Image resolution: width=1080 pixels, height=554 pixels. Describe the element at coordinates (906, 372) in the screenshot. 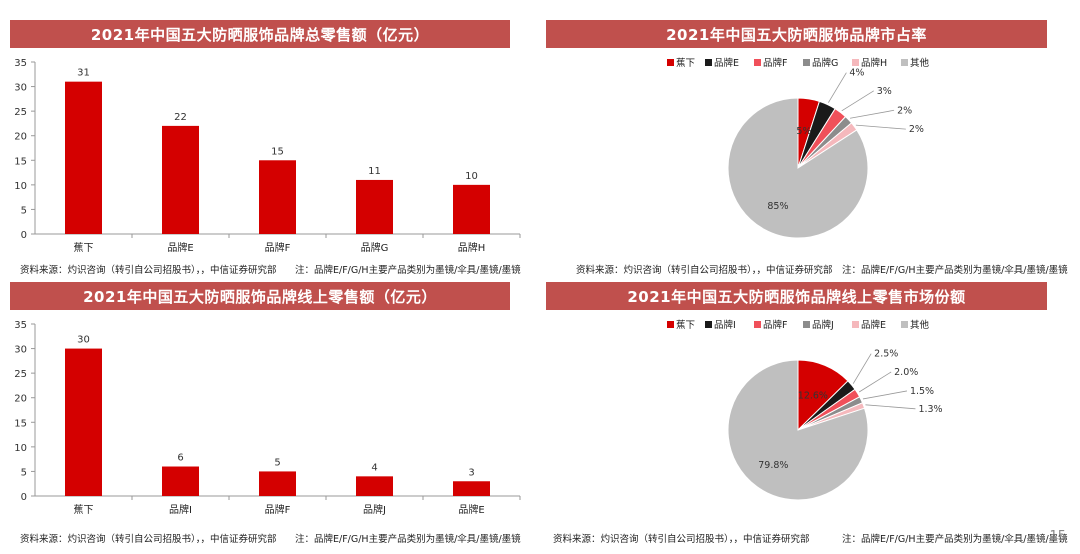

I see `pie-value-label: 2.0%` at that location.